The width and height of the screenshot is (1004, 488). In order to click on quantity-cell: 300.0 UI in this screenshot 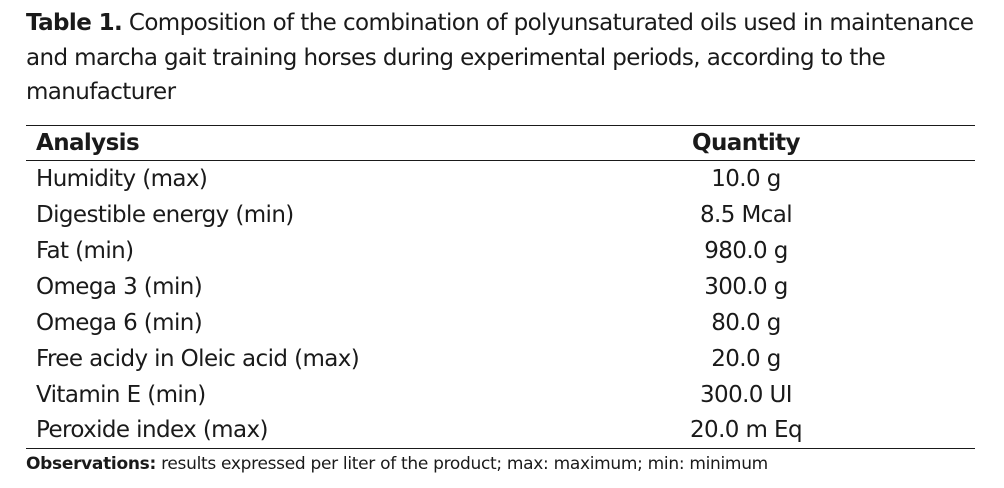, I will do `click(746, 395)`.